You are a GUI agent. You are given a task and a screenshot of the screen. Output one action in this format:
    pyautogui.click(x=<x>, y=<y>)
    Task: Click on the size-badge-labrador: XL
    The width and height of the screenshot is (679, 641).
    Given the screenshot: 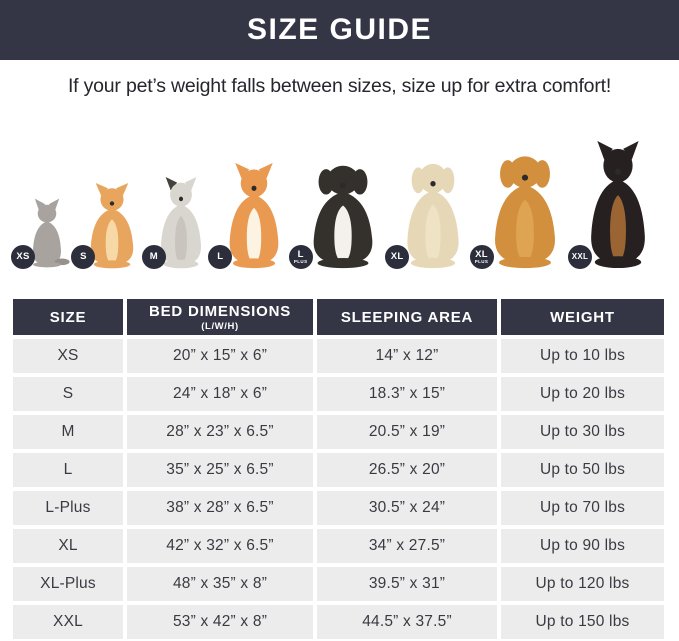 What is the action you would take?
    pyautogui.click(x=397, y=257)
    